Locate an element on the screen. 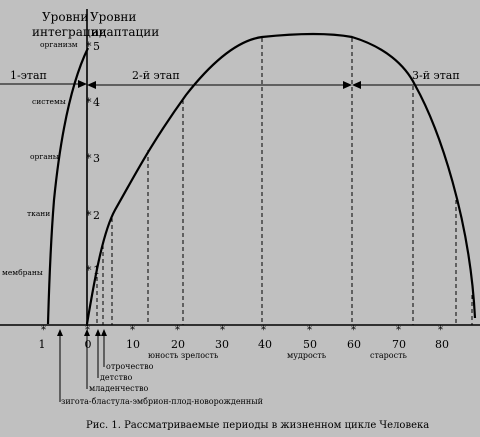 This screenshot has height=437, width=480. stage2-label: 2-й этап is located at coordinates (156, 75).